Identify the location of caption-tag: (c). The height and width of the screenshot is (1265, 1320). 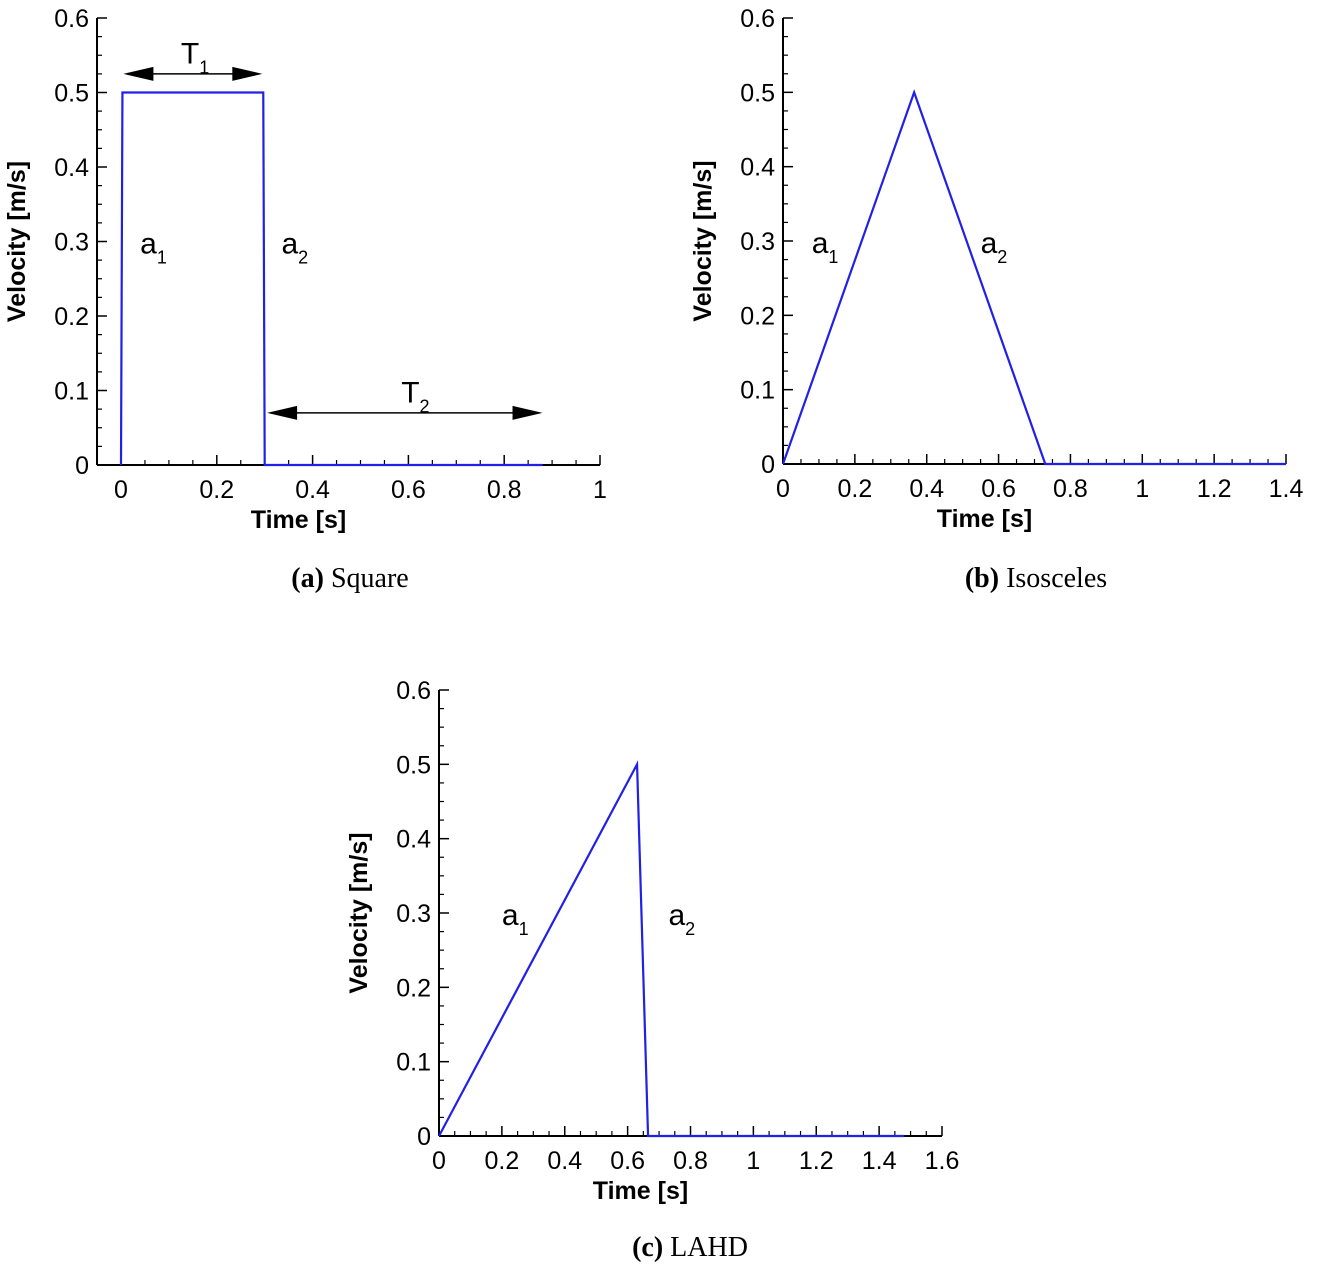
(648, 1247).